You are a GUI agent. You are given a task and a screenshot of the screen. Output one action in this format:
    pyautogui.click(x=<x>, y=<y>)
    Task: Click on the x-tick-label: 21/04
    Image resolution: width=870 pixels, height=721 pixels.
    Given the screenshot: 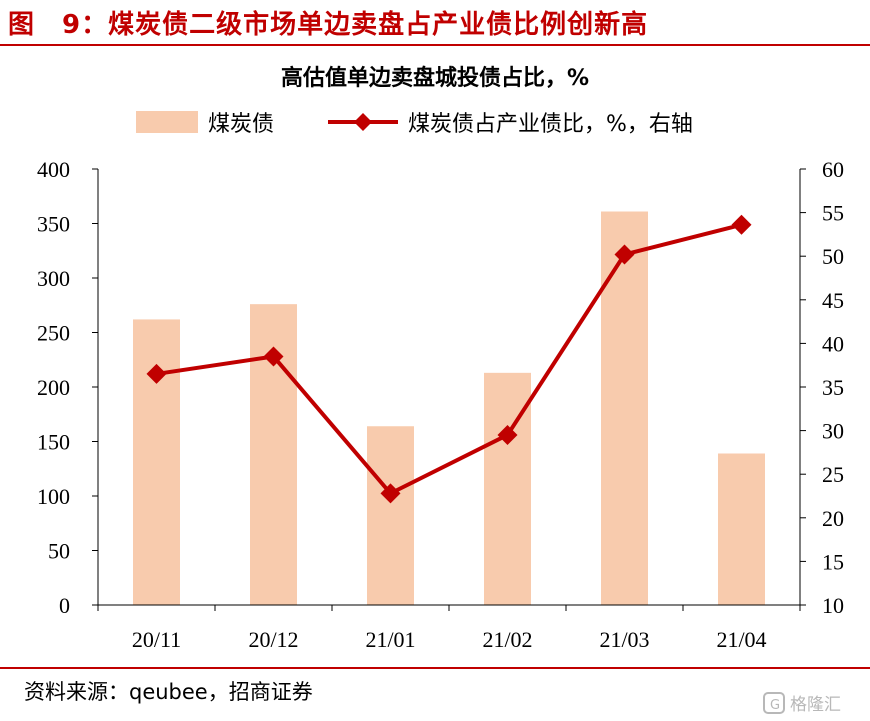 What is the action you would take?
    pyautogui.click(x=741, y=639)
    